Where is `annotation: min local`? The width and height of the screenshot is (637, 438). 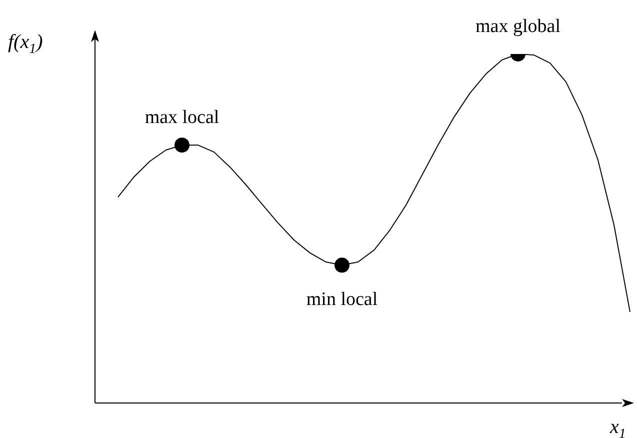 annotation: min local is located at coordinates (342, 299).